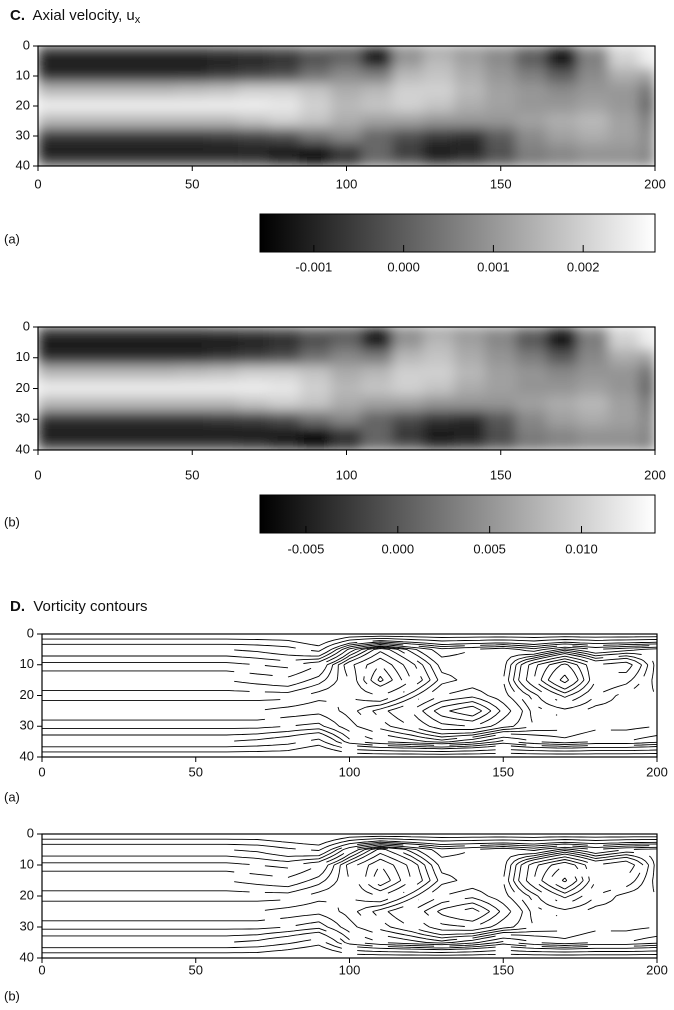  Describe the element at coordinates (23, 164) in the screenshot. I see `y-tick-label: 40` at that location.